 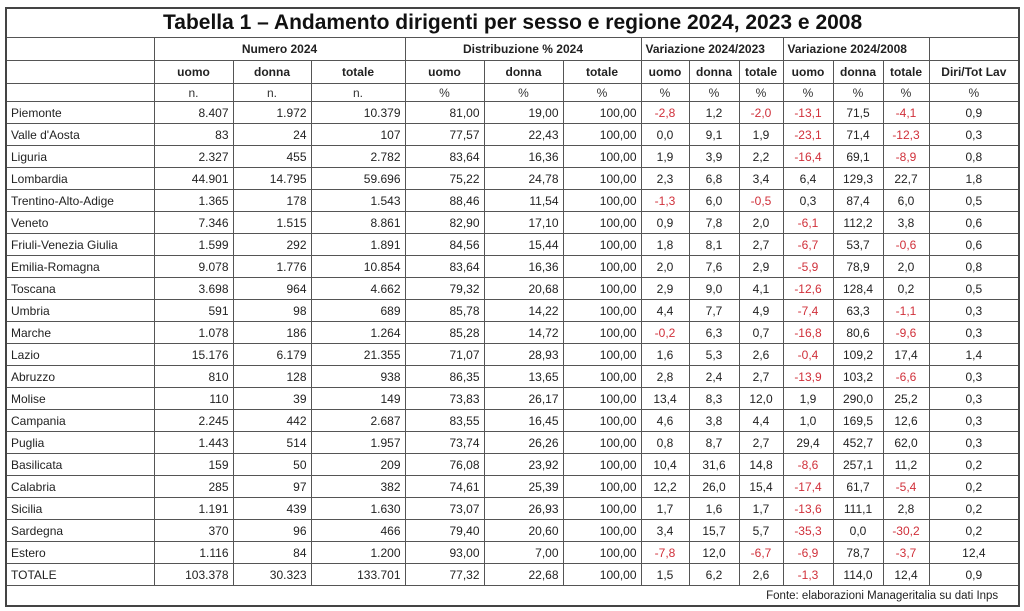 I want to click on table-cell: 169,5, so click(x=858, y=420).